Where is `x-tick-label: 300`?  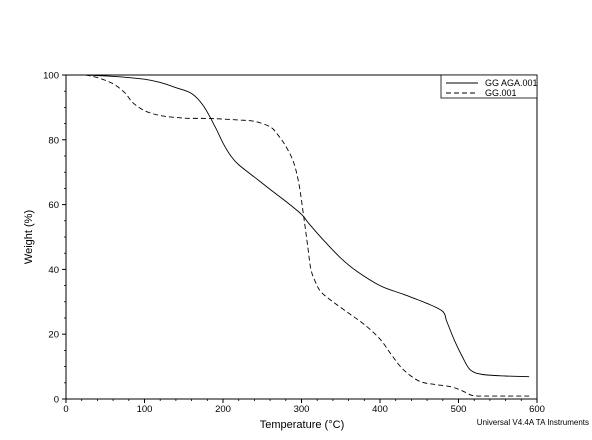
x-tick-label: 300 is located at coordinates (302, 409).